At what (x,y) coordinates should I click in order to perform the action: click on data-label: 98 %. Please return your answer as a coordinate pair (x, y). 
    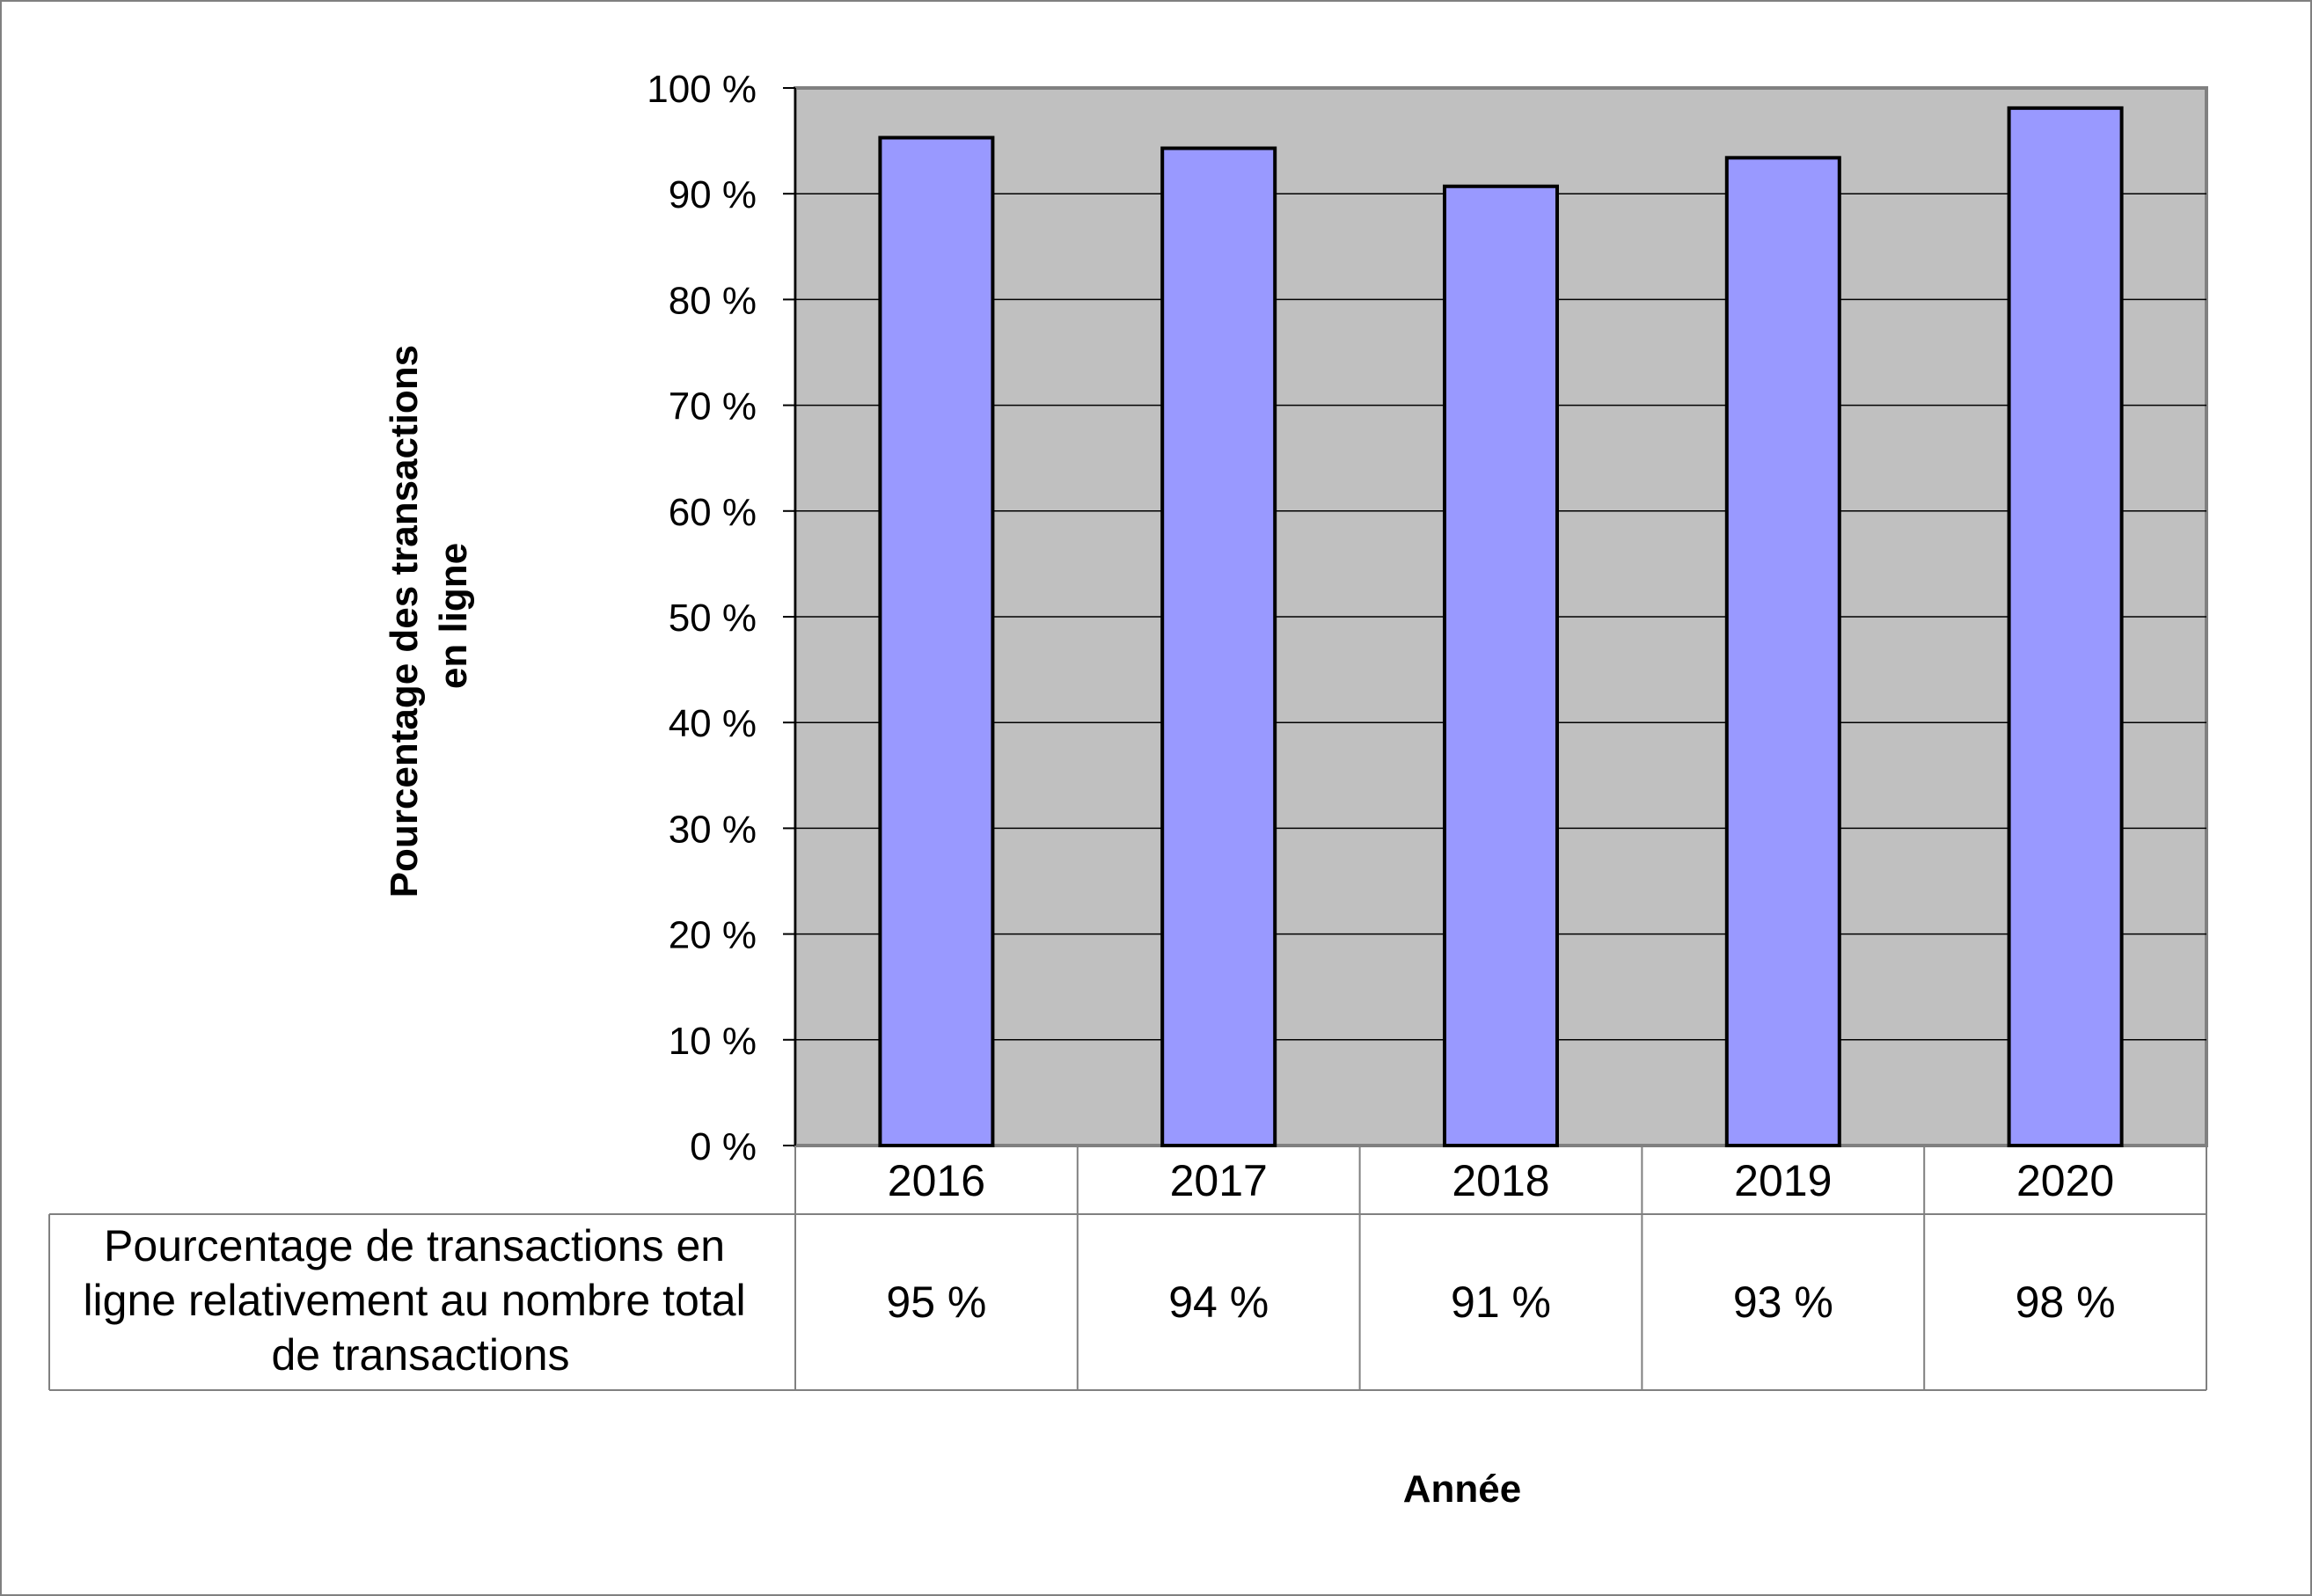
    Looking at the image, I should click on (2066, 1303).